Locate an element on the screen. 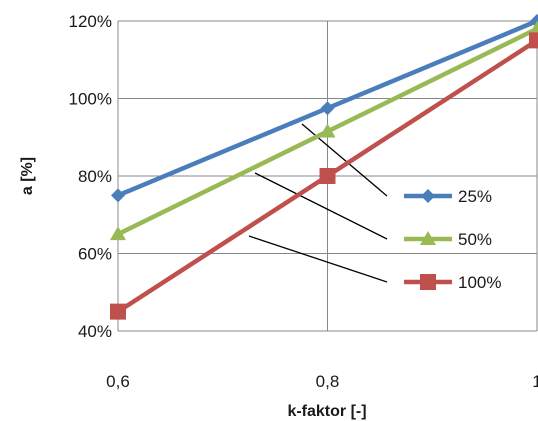 The width and height of the screenshot is (538, 421). legend: 25% 50% 100% is located at coordinates (452, 239).